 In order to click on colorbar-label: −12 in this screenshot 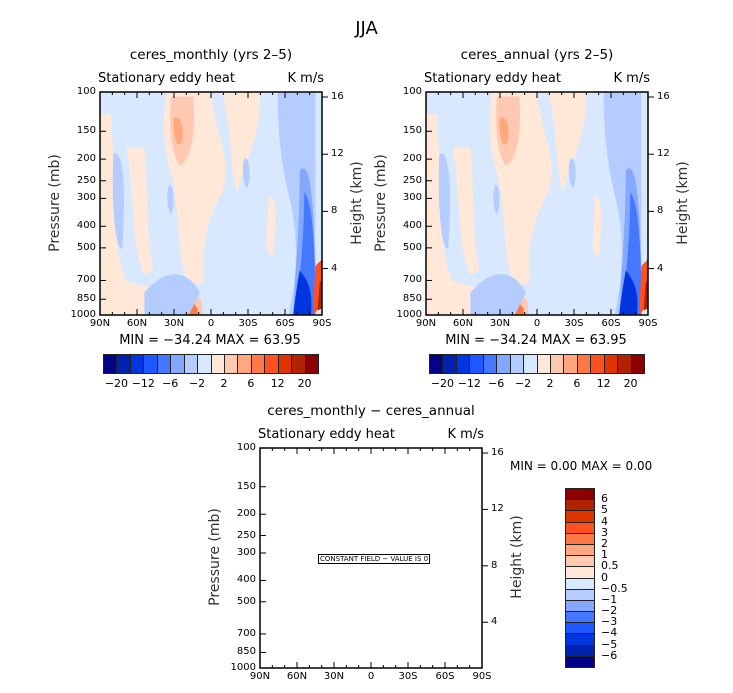, I will do `click(143, 383)`.